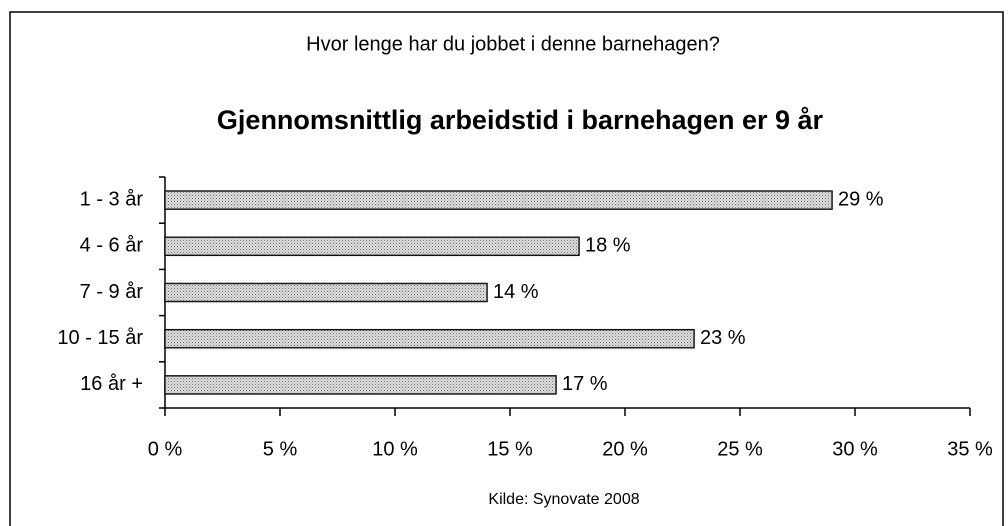  What do you see at coordinates (112, 246) in the screenshot?
I see `y-tick-label: 4 - 6 år` at bounding box center [112, 246].